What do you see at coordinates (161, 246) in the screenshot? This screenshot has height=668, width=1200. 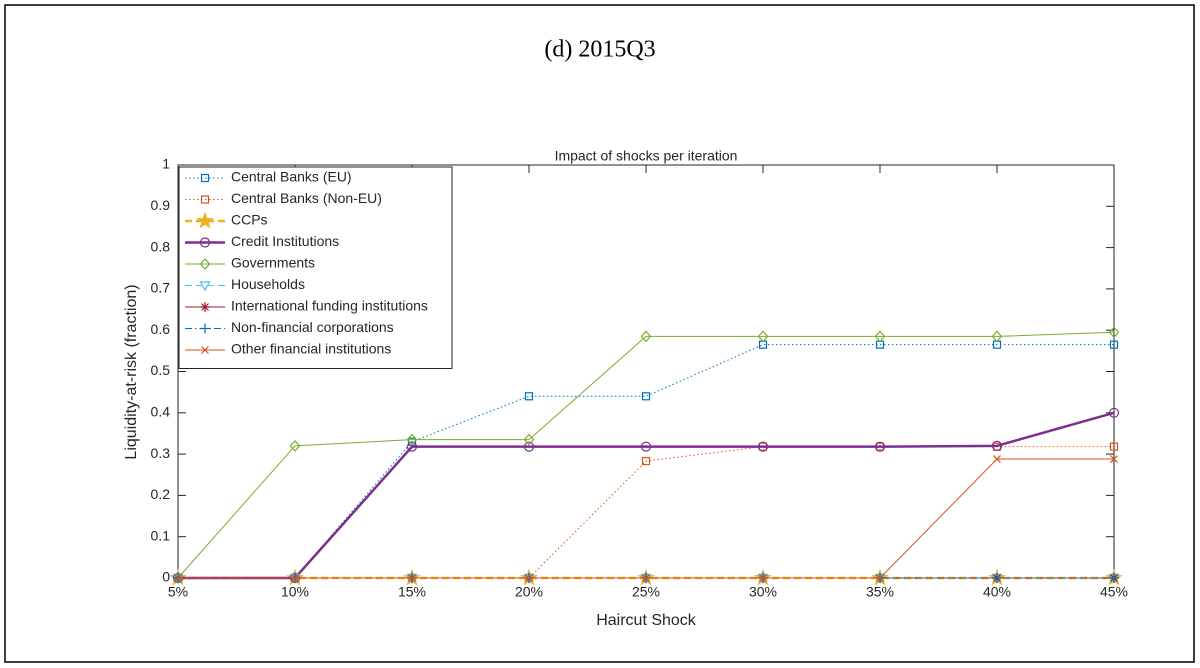 I see `y-tick-label: 0.8` at bounding box center [161, 246].